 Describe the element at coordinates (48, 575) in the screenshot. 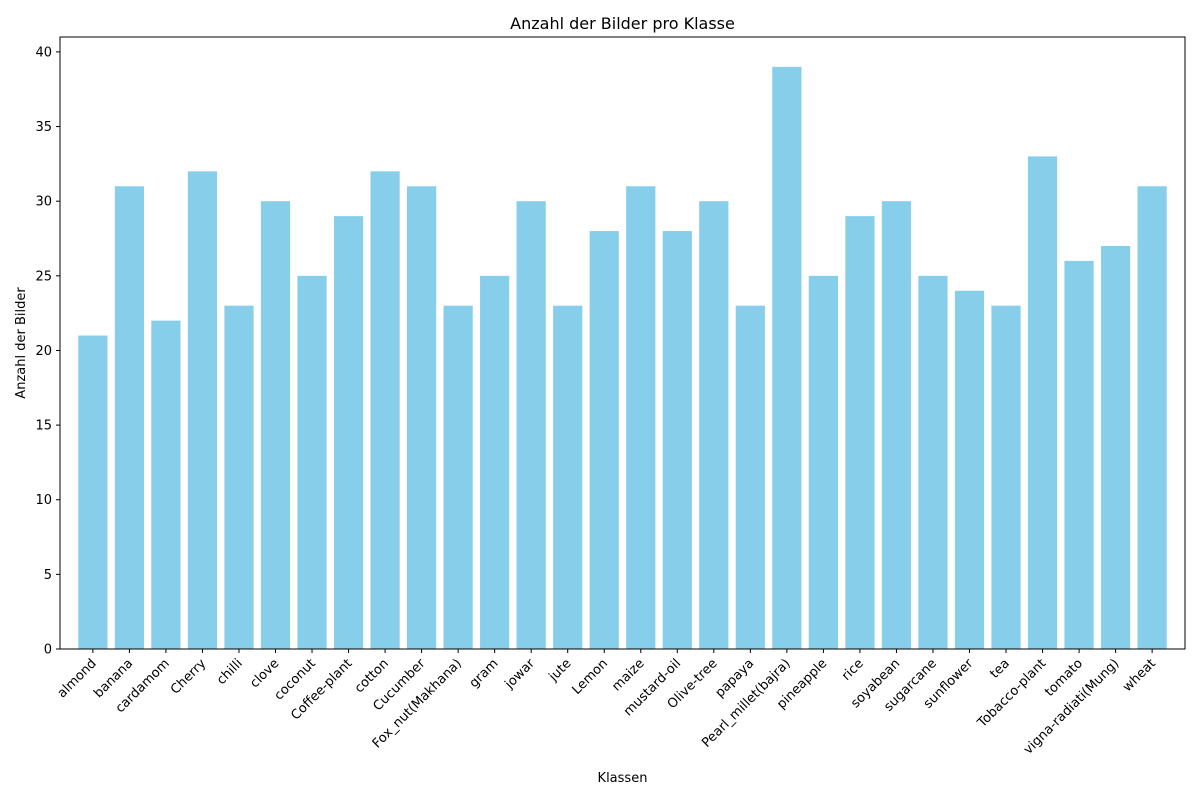

I see `y-tick-label: 5` at that location.